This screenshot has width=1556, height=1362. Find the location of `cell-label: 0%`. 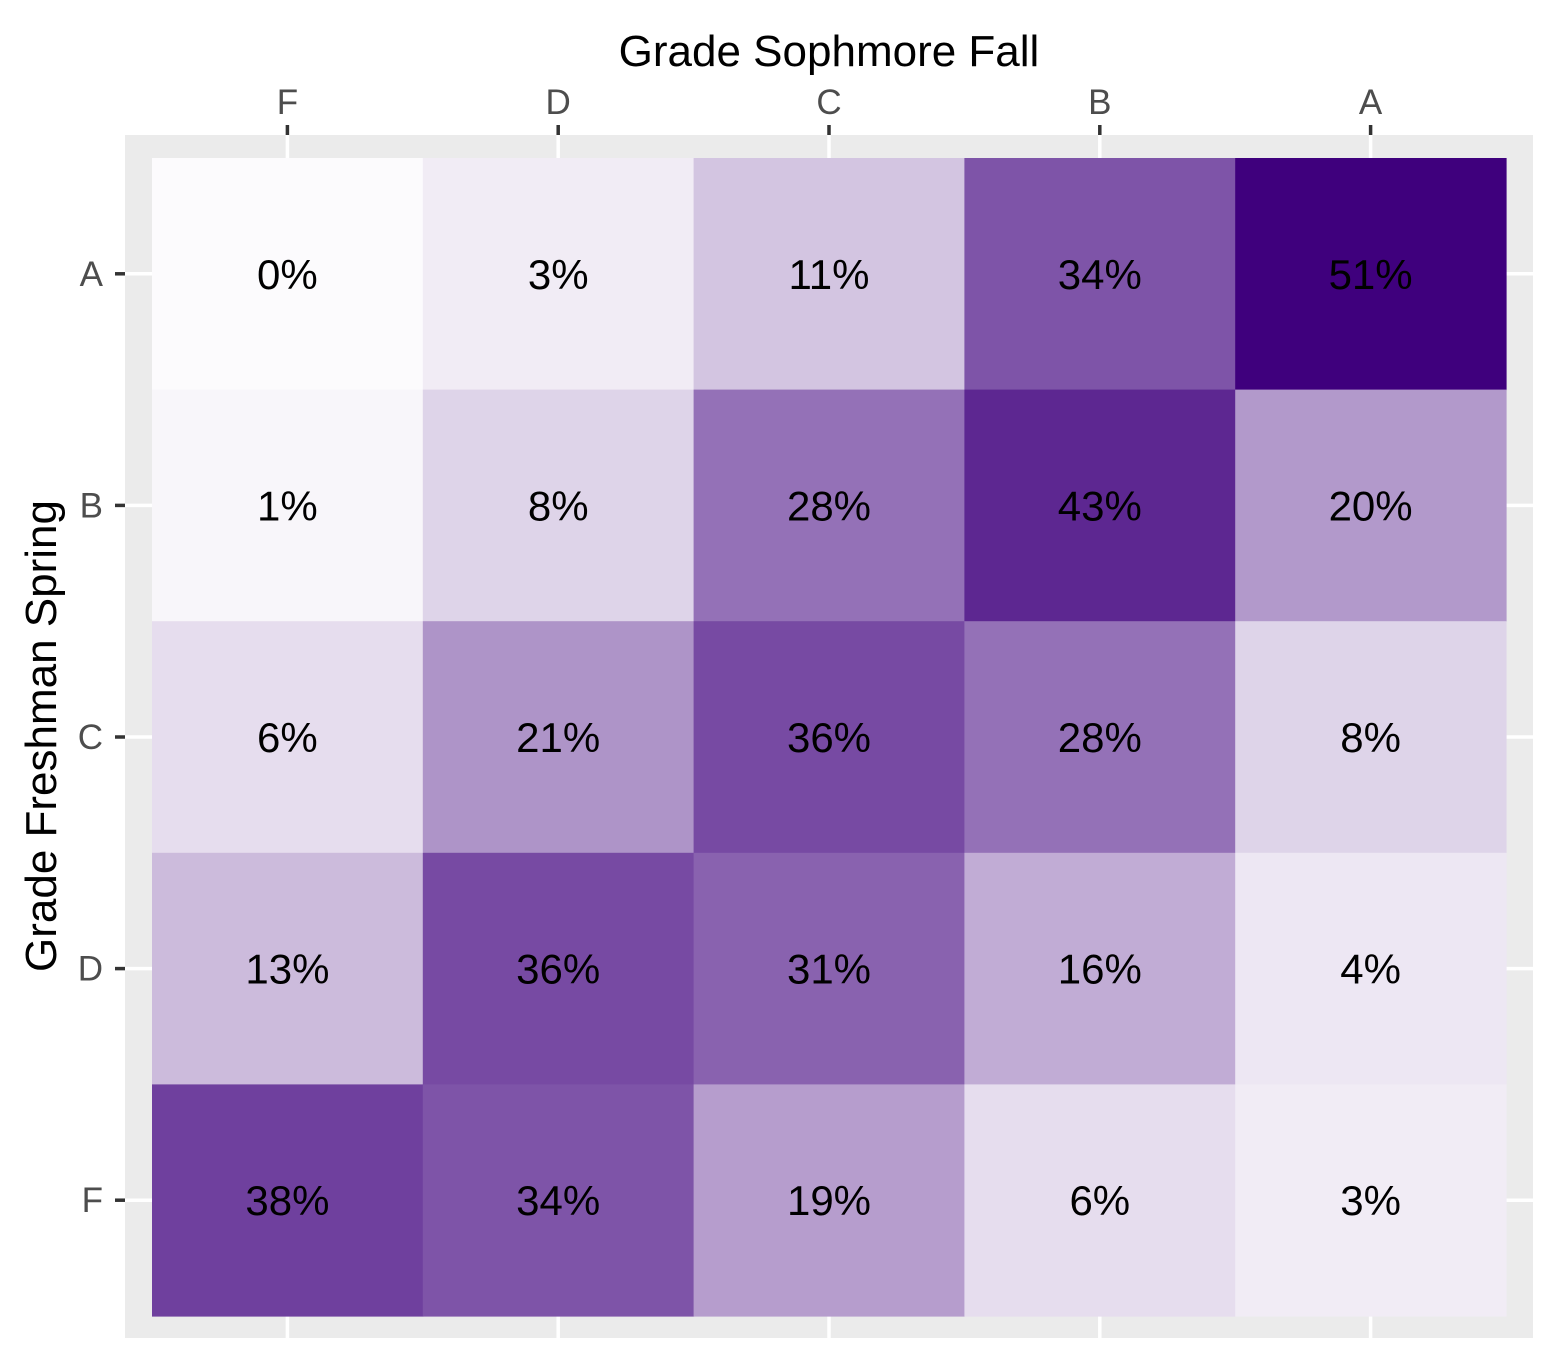

cell-label: 0% is located at coordinates (287, 274).